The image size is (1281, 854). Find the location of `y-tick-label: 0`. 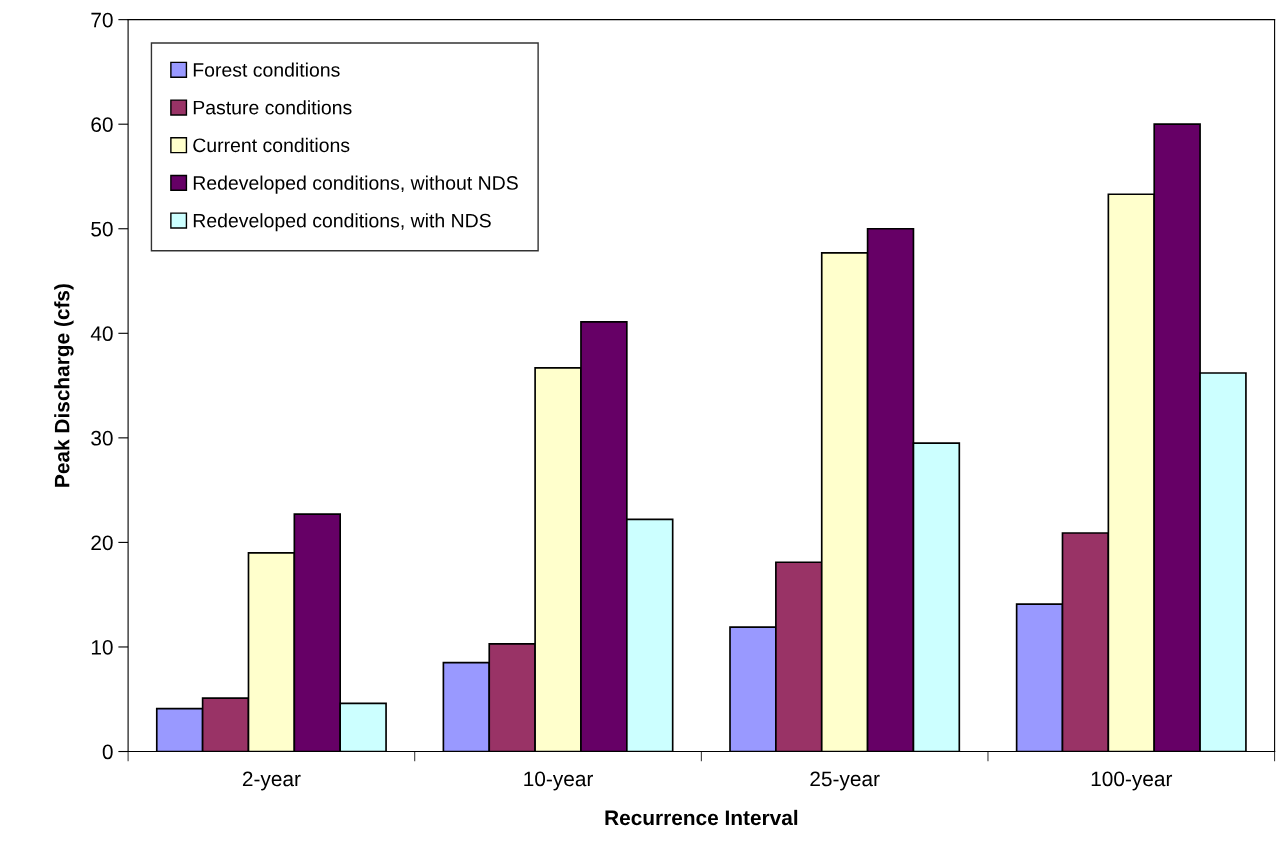

y-tick-label: 0 is located at coordinates (107, 752).